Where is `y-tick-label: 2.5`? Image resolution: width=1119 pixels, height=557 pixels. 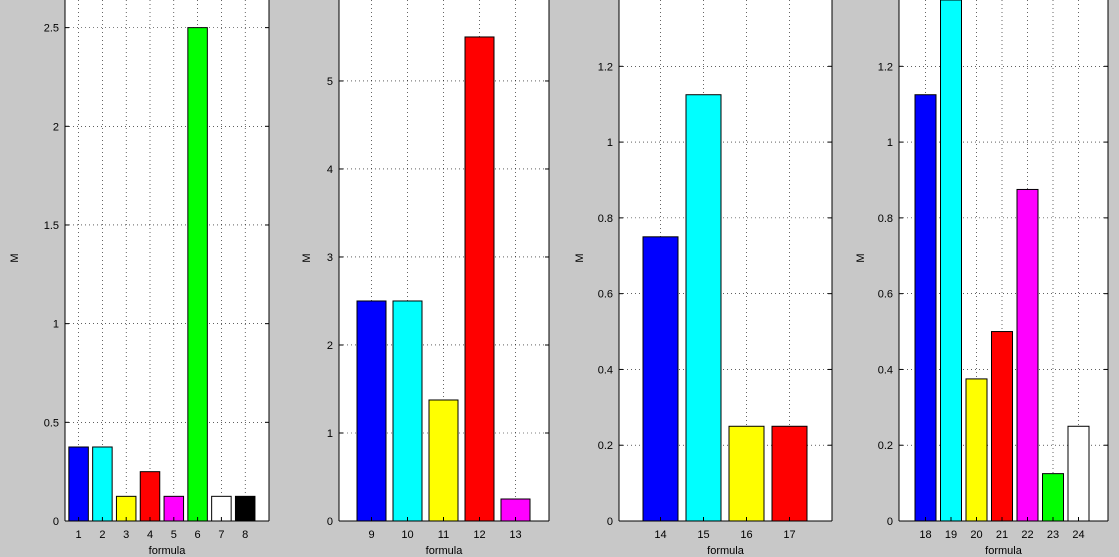 y-tick-label: 2.5 is located at coordinates (51, 29).